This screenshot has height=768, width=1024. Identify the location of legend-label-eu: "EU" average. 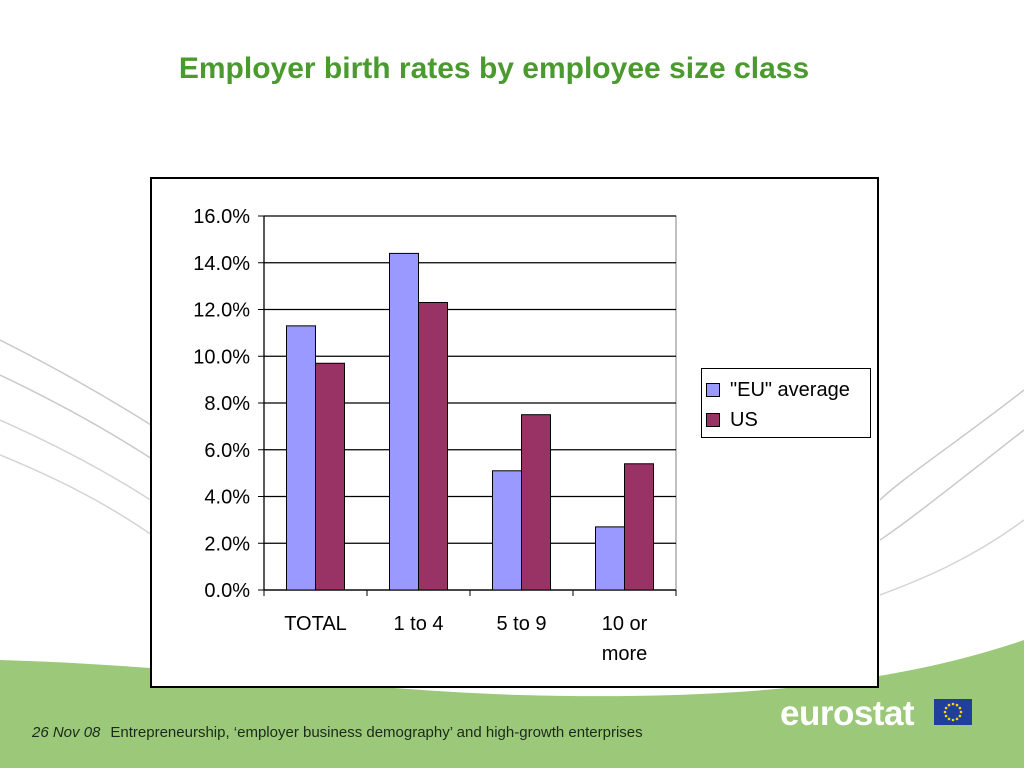
(790, 389).